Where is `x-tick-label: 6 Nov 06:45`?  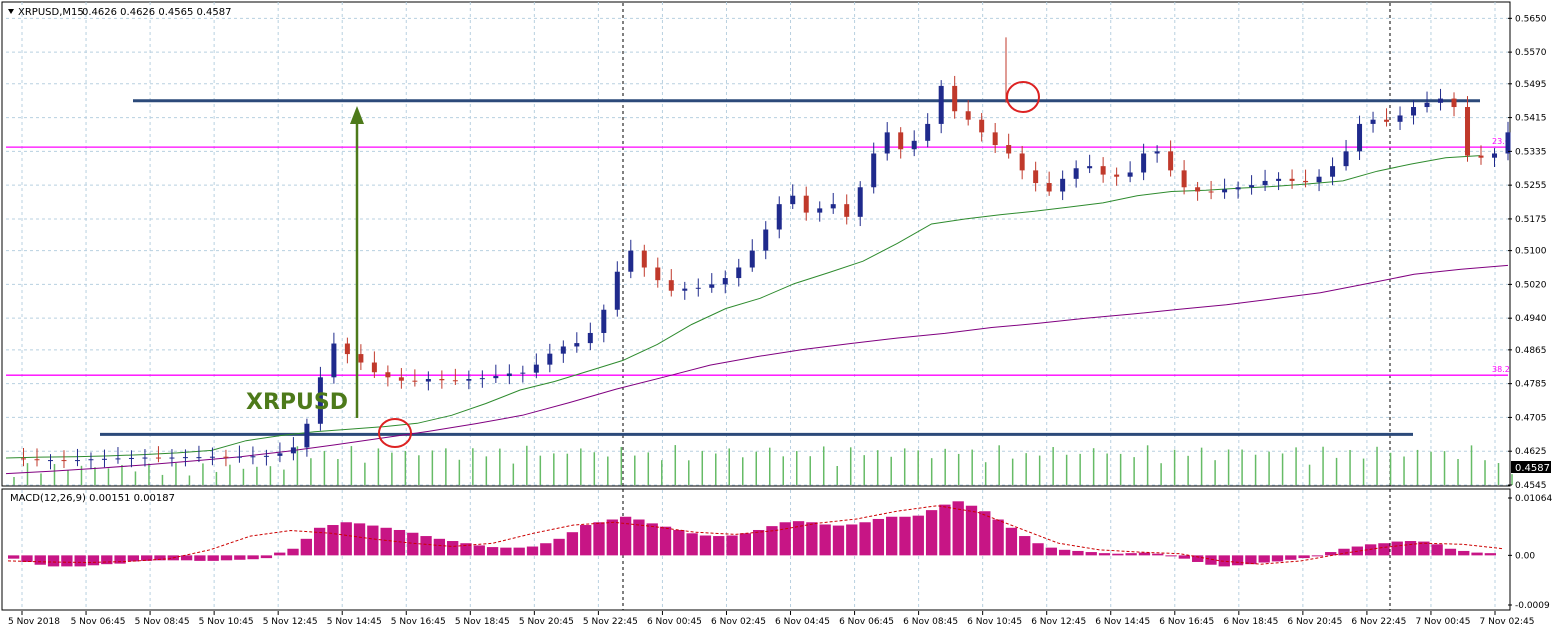
x-tick-label: 6 Nov 06:45 is located at coordinates (866, 622).